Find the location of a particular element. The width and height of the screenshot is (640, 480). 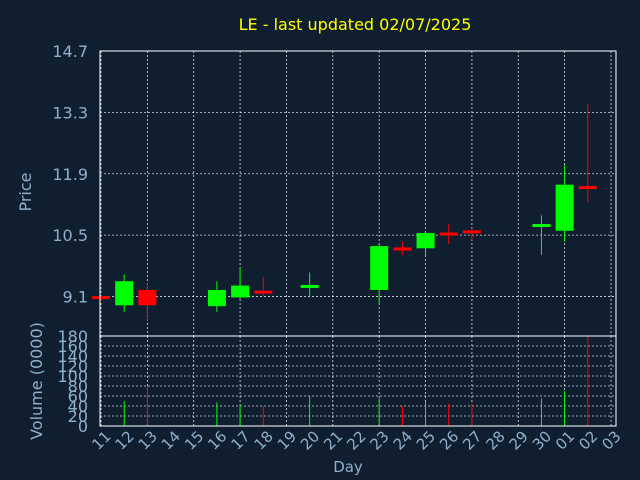

price-tick-label: 9.1 is located at coordinates (75, 297).